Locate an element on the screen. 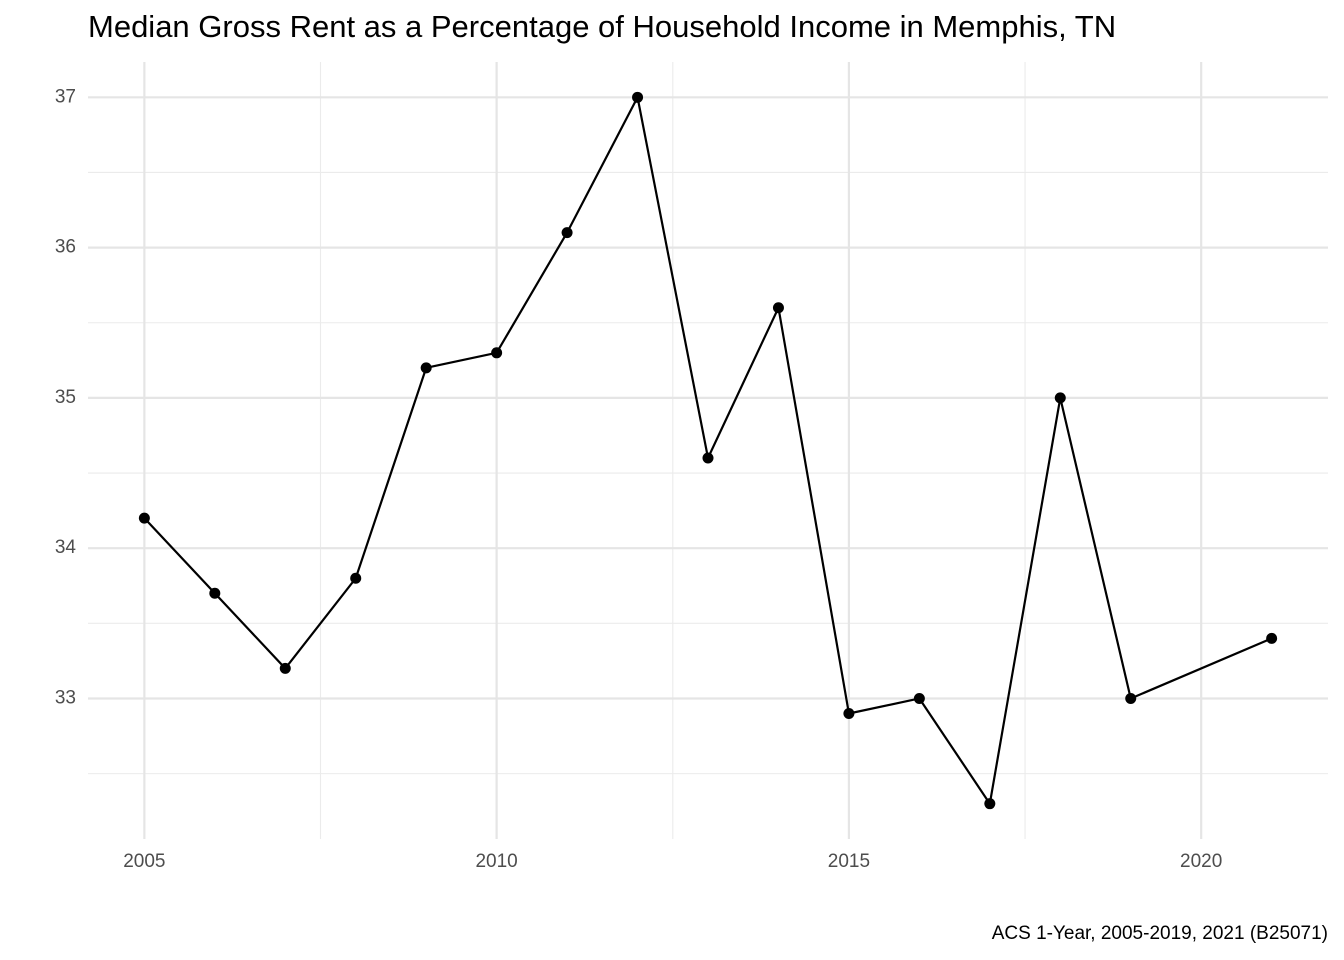  x-tick-label: 2020 is located at coordinates (1201, 861).